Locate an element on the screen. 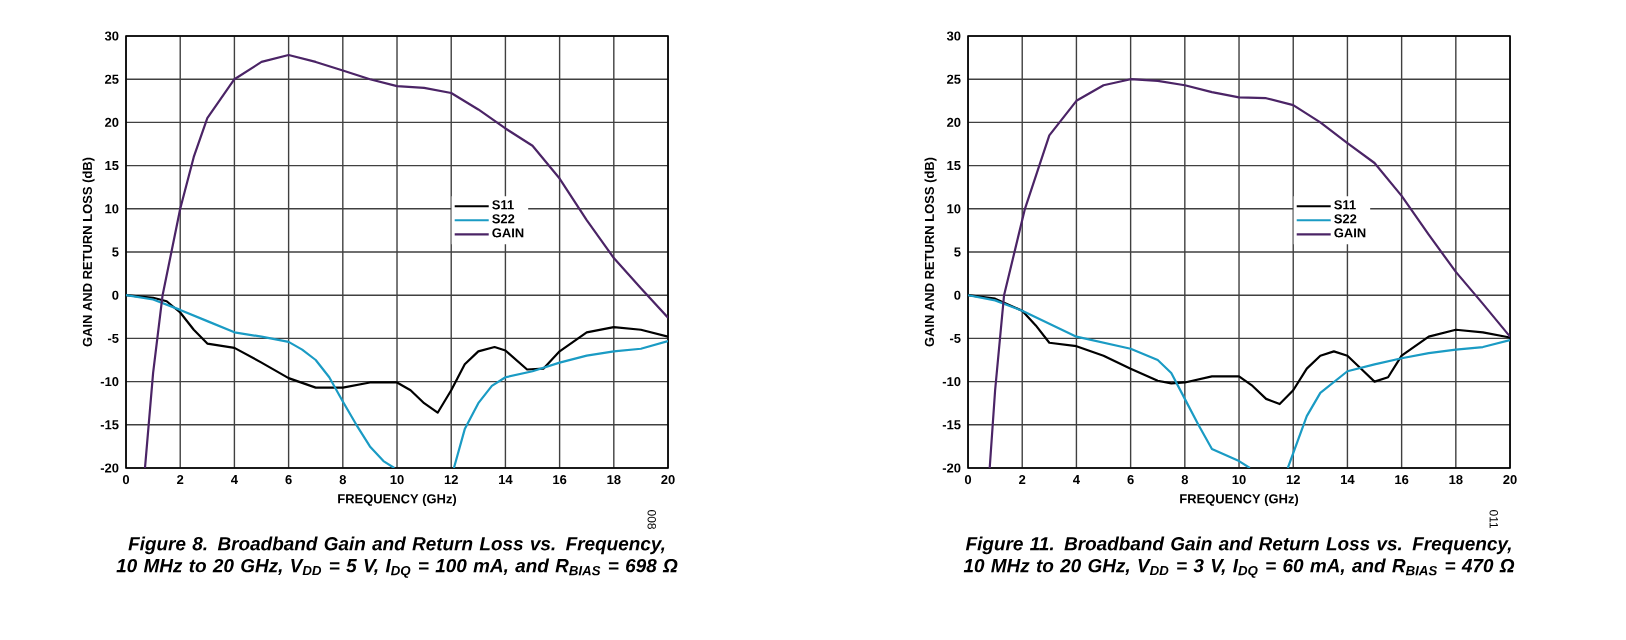 This screenshot has height=640, width=1626. text: Figure 8. Broadband Gain and Return Loss vs. Frequency, 10 MHz to 20 GHz, V$_{DD}$ = 5 V, I$_{DQ}$ = 100 mA, and R$_{BIAS}$ = 698 Ω is located at coordinates (397, 557).